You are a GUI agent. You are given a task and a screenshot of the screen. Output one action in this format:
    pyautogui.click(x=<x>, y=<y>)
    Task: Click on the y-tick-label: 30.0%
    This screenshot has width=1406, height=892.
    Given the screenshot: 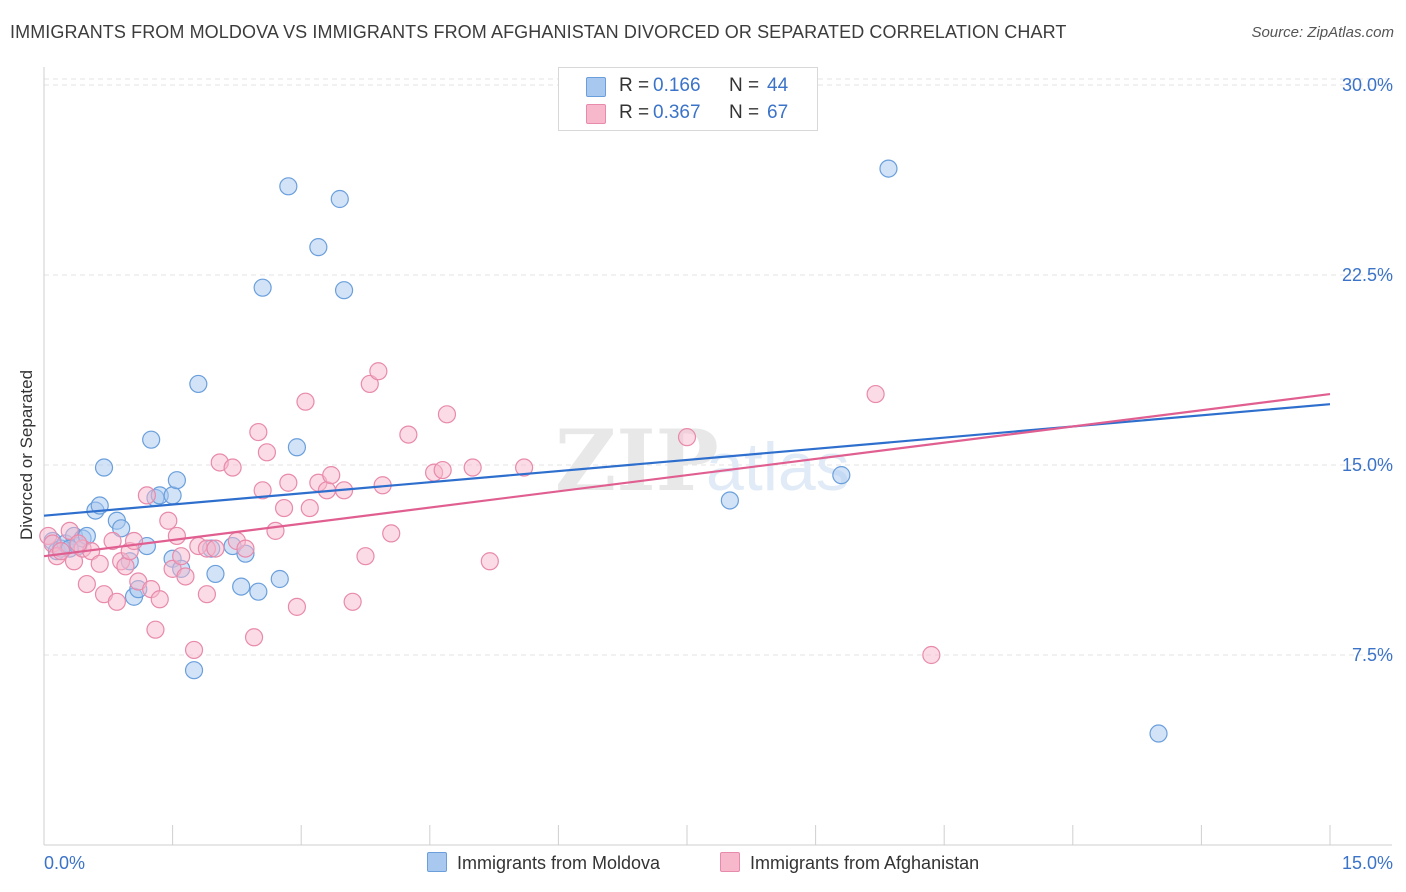 What is the action you would take?
    pyautogui.click(x=1367, y=85)
    